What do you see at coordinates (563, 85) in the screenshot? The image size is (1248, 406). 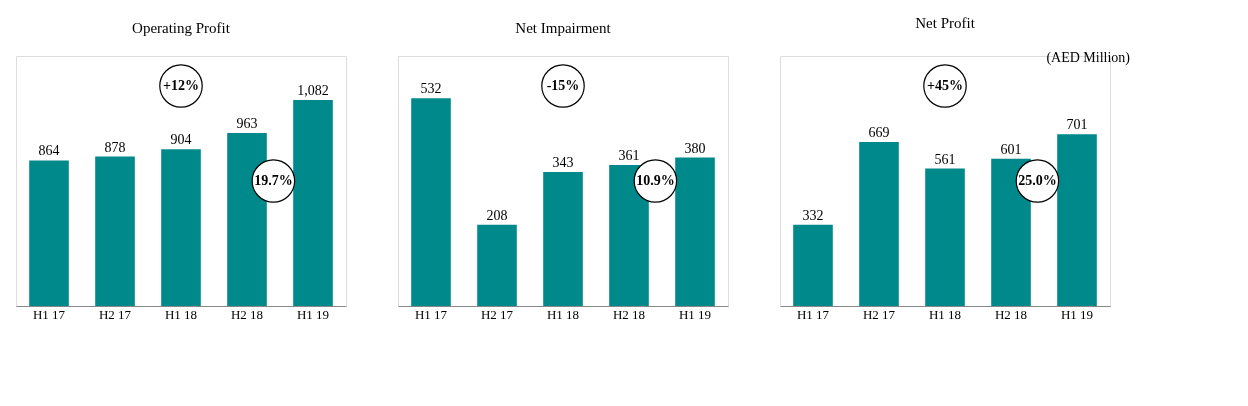 I see `annotation: -15%` at bounding box center [563, 85].